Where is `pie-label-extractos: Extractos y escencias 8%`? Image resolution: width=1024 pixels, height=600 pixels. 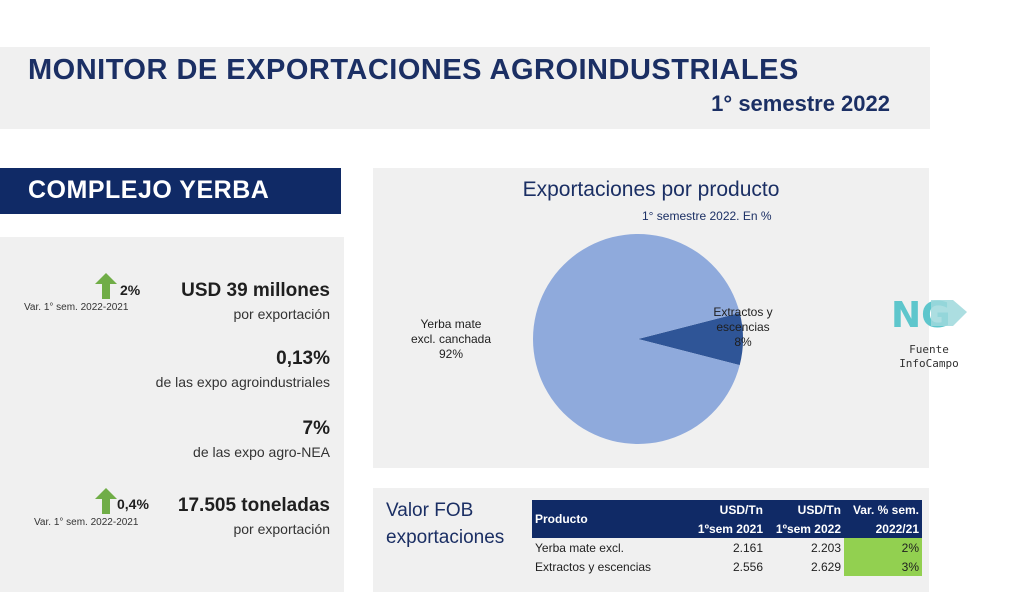 pie-label-extractos: Extractos y escencias 8% is located at coordinates (742, 327).